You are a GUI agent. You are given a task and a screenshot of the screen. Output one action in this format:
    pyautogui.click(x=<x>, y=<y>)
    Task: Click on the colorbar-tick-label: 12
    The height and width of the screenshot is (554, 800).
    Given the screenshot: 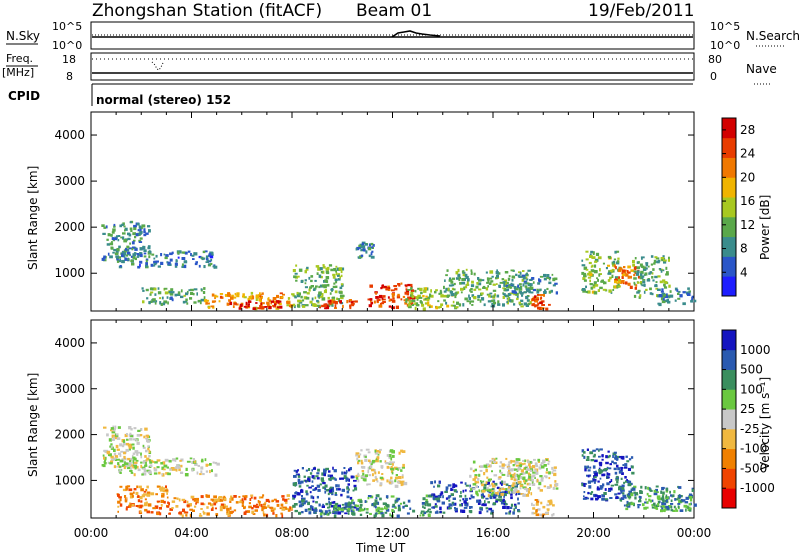 What is the action you would take?
    pyautogui.click(x=747, y=225)
    